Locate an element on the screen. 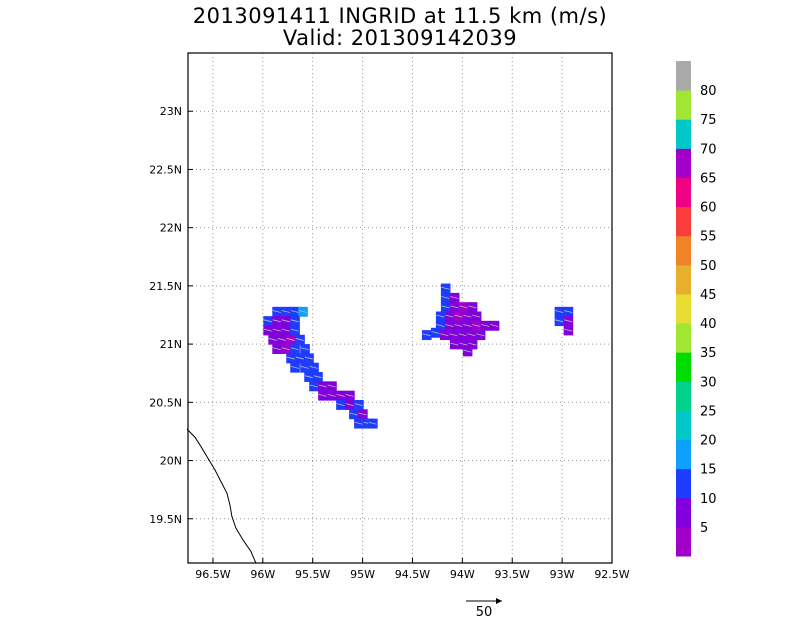  colorbar-label: 20 is located at coordinates (708, 441).